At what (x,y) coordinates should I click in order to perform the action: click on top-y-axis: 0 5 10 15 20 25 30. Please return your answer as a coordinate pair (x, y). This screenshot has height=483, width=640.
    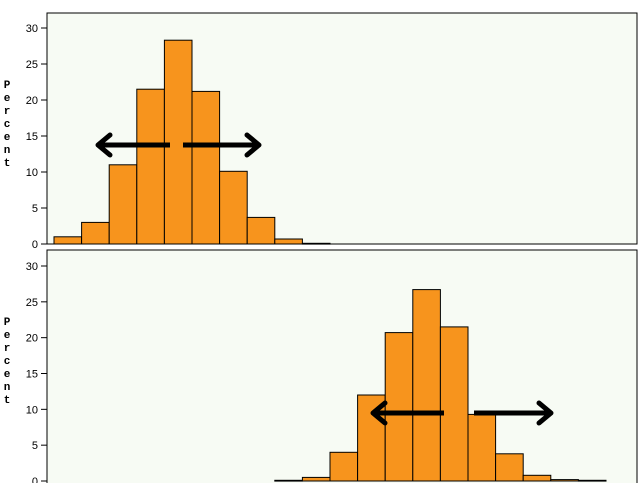
    Looking at the image, I should click on (36, 137).